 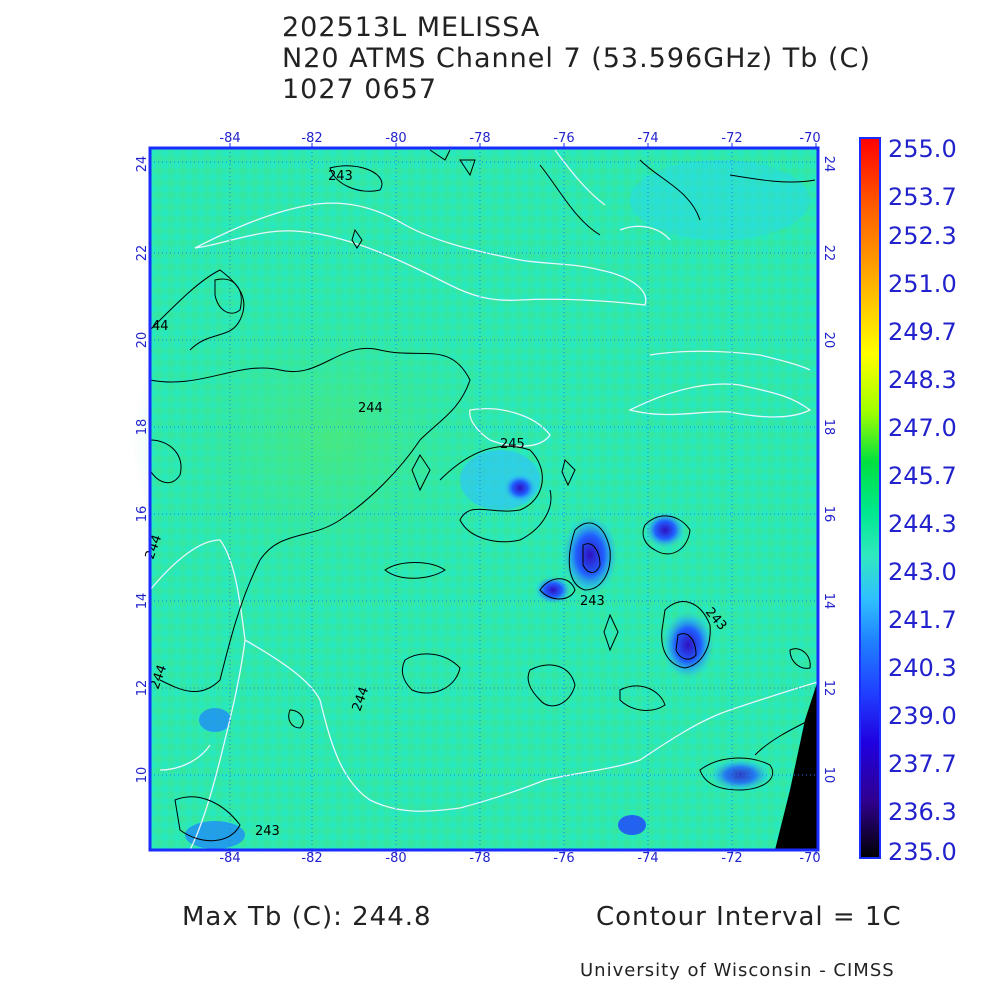 I want to click on credit-line: University of Wisconsin - CIMSS, so click(x=737, y=970).